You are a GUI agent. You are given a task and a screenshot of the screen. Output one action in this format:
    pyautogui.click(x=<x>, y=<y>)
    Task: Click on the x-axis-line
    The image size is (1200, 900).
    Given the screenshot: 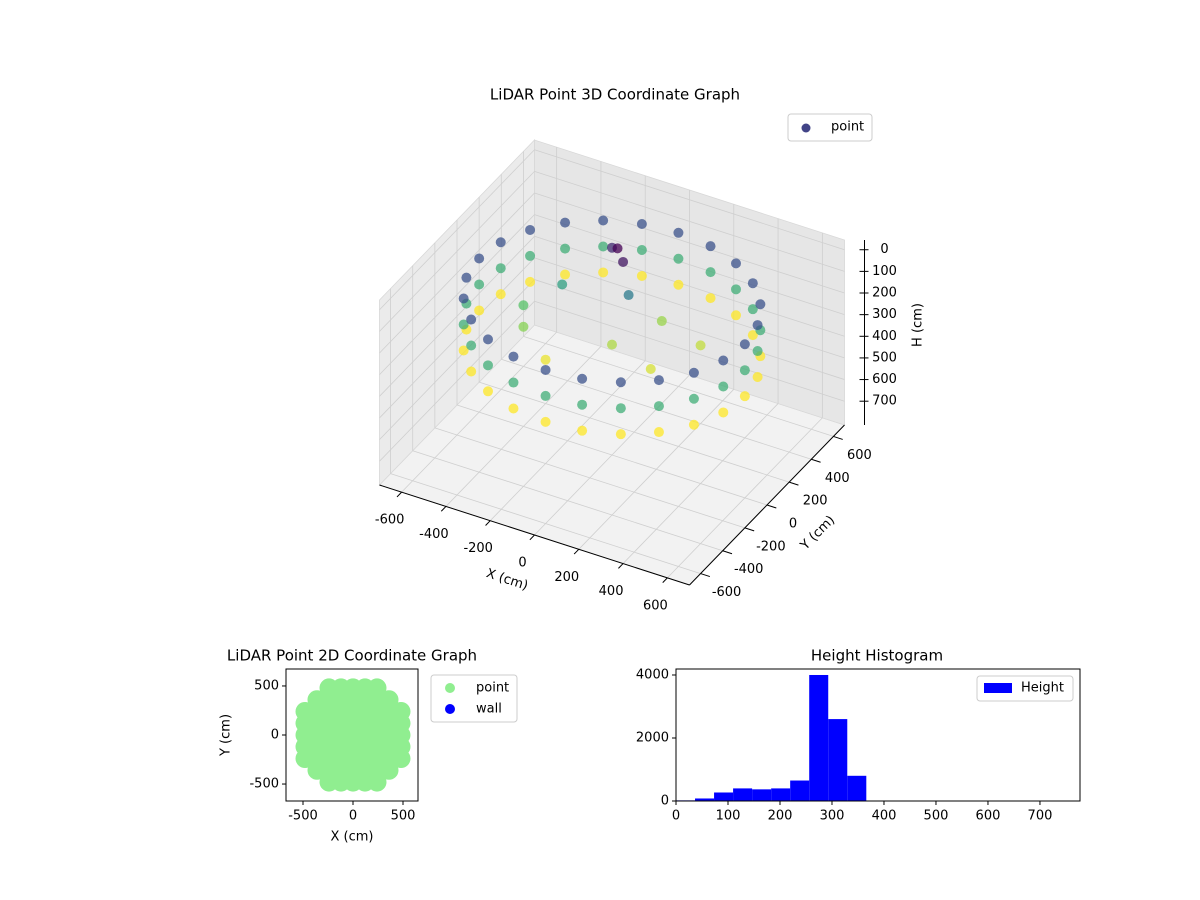 What is the action you would take?
    pyautogui.click(x=534, y=535)
    